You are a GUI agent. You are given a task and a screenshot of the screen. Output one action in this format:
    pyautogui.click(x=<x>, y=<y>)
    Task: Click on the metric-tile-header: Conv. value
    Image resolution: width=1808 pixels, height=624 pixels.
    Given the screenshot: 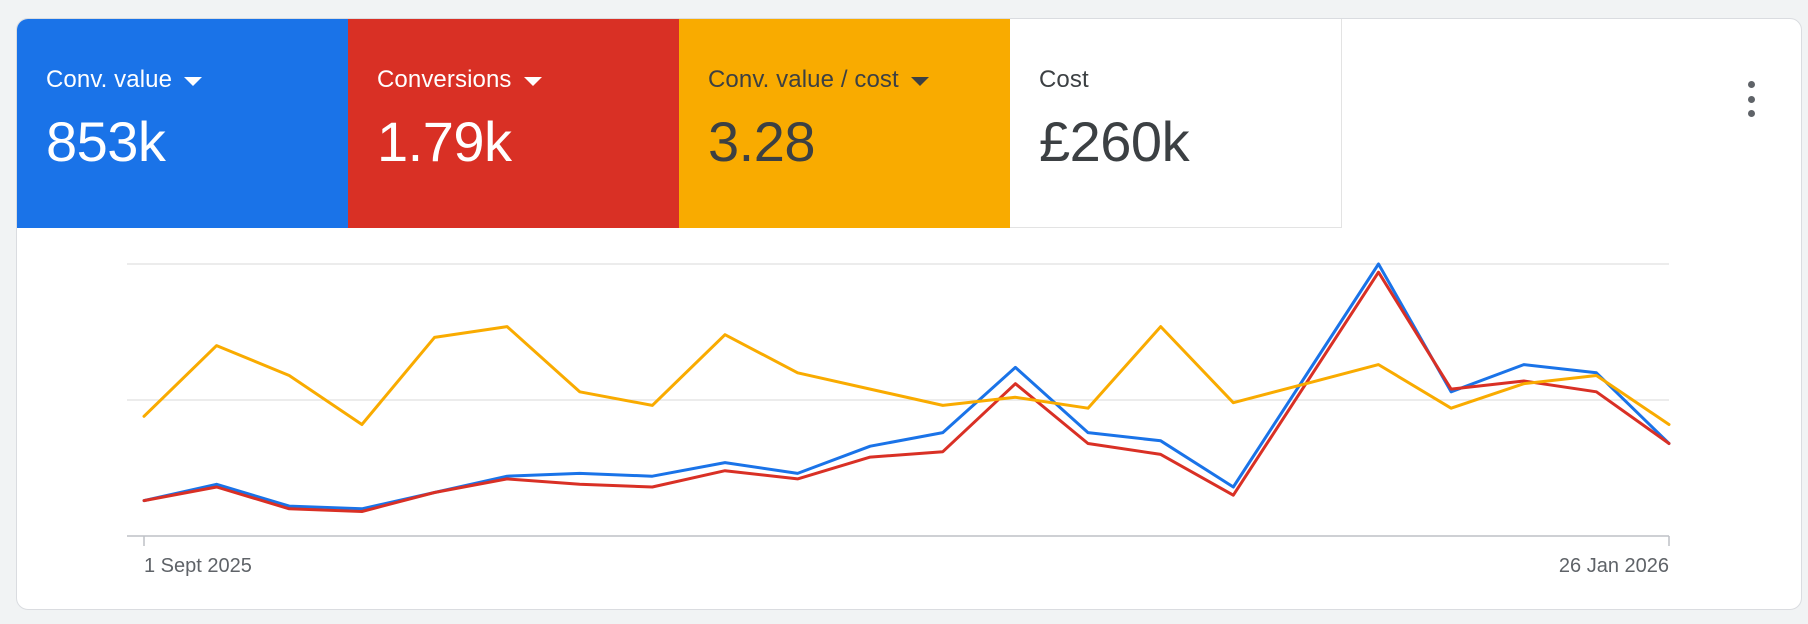 What is the action you would take?
    pyautogui.click(x=197, y=80)
    